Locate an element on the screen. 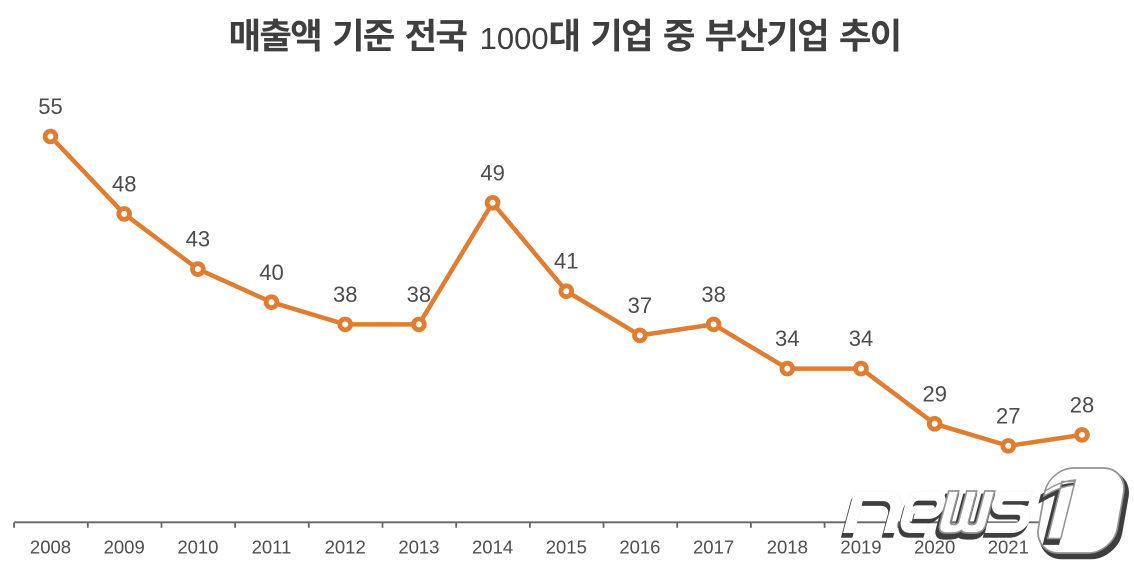 This screenshot has height=567, width=1134. svg-text: 2010 is located at coordinates (197, 547).